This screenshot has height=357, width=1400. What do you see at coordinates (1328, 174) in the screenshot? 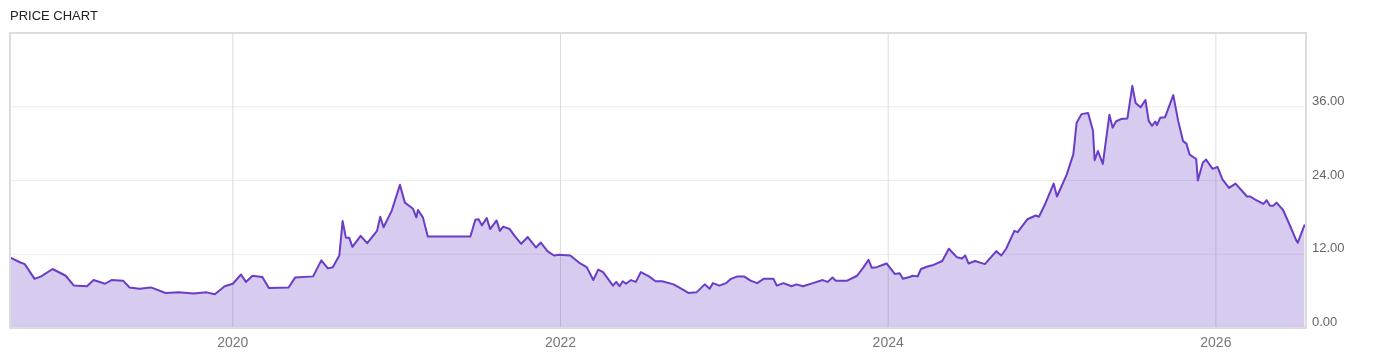
I see `y-tick-label: 24.00` at bounding box center [1328, 174].